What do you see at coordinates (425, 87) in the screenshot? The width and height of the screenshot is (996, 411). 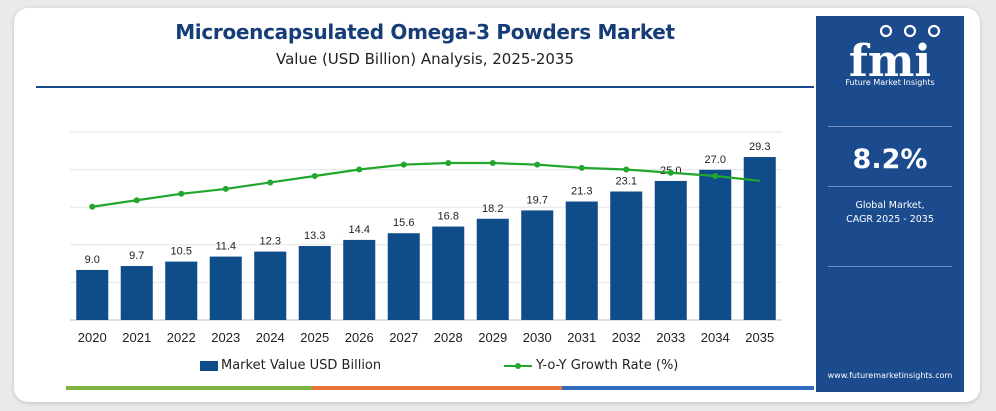 I see `title-divider` at bounding box center [425, 87].